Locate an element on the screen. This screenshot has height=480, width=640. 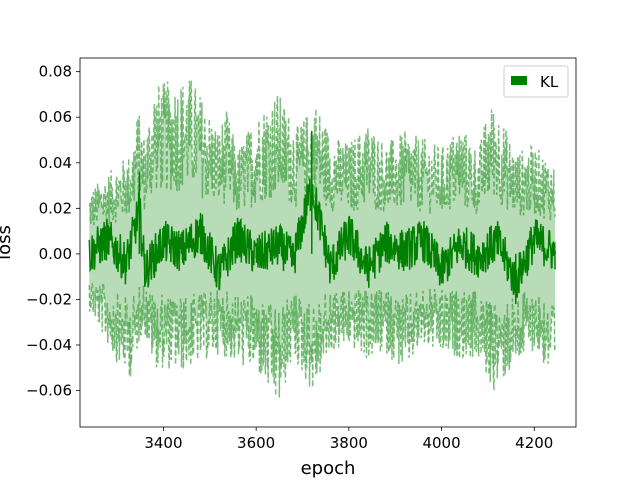
y-axis-title: loss is located at coordinates (7, 242).